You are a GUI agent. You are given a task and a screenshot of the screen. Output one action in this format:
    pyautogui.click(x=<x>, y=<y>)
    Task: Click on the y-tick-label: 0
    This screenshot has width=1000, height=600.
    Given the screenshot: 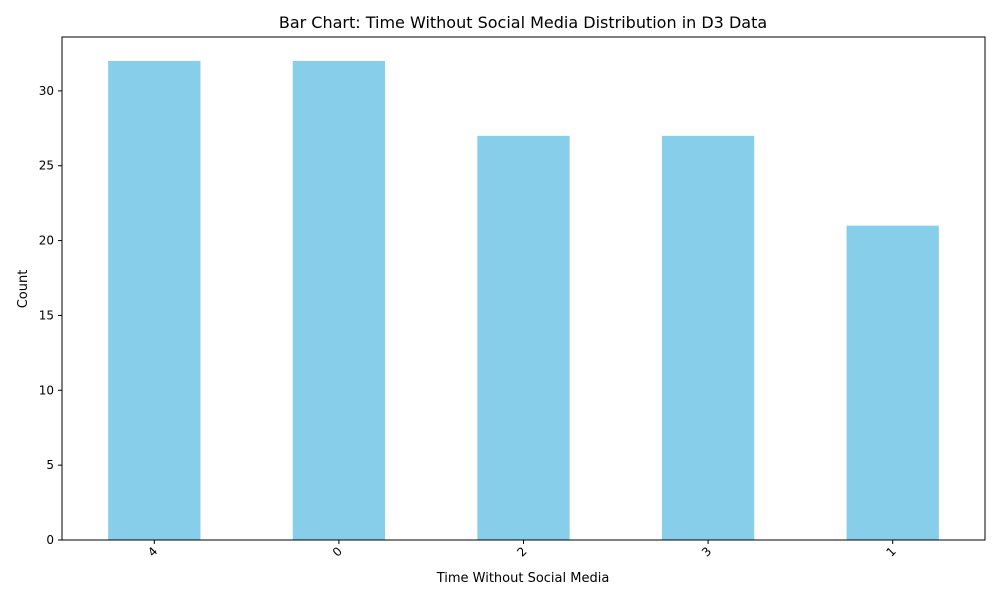 What is the action you would take?
    pyautogui.click(x=50, y=540)
    